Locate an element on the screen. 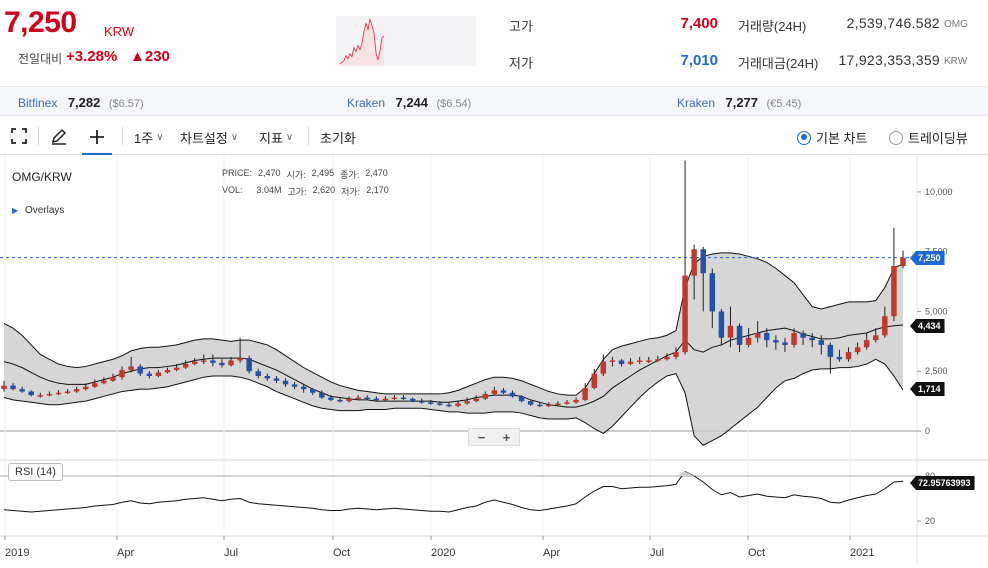 This screenshot has width=988, height=568. chevron-down-icon: ∨ is located at coordinates (234, 137).